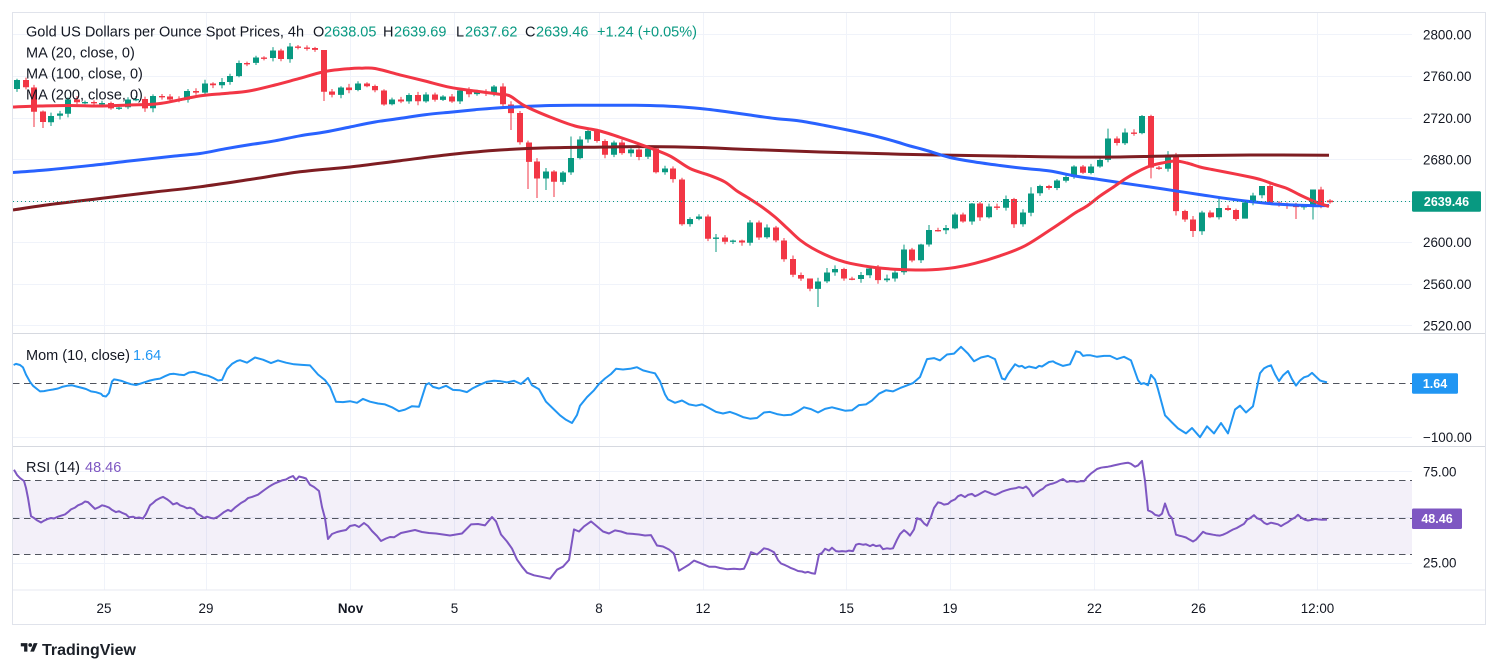 This screenshot has width=1500, height=671. What do you see at coordinates (80, 54) in the screenshot?
I see `svg-text: MA (20, close, 0)` at bounding box center [80, 54].